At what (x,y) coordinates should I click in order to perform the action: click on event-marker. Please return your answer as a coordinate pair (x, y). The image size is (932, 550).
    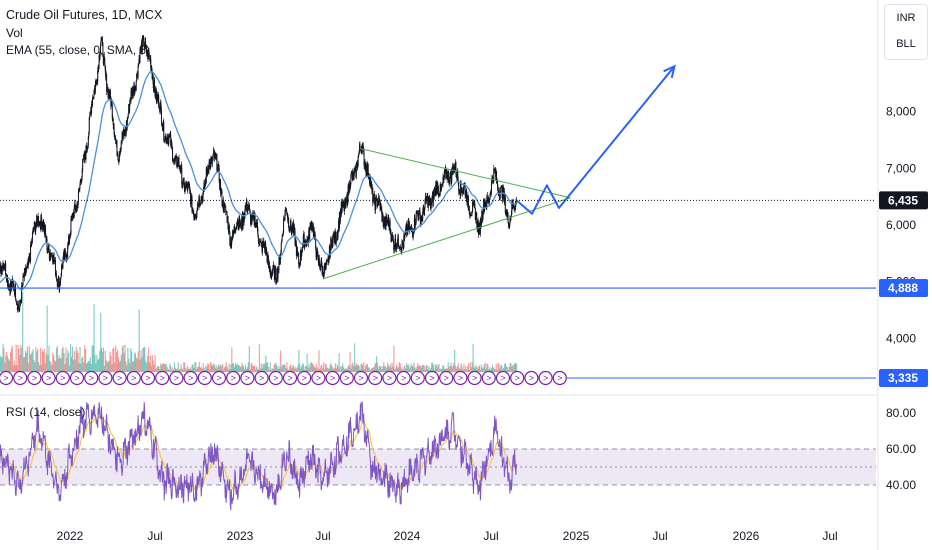
    Looking at the image, I should click on (148, 378).